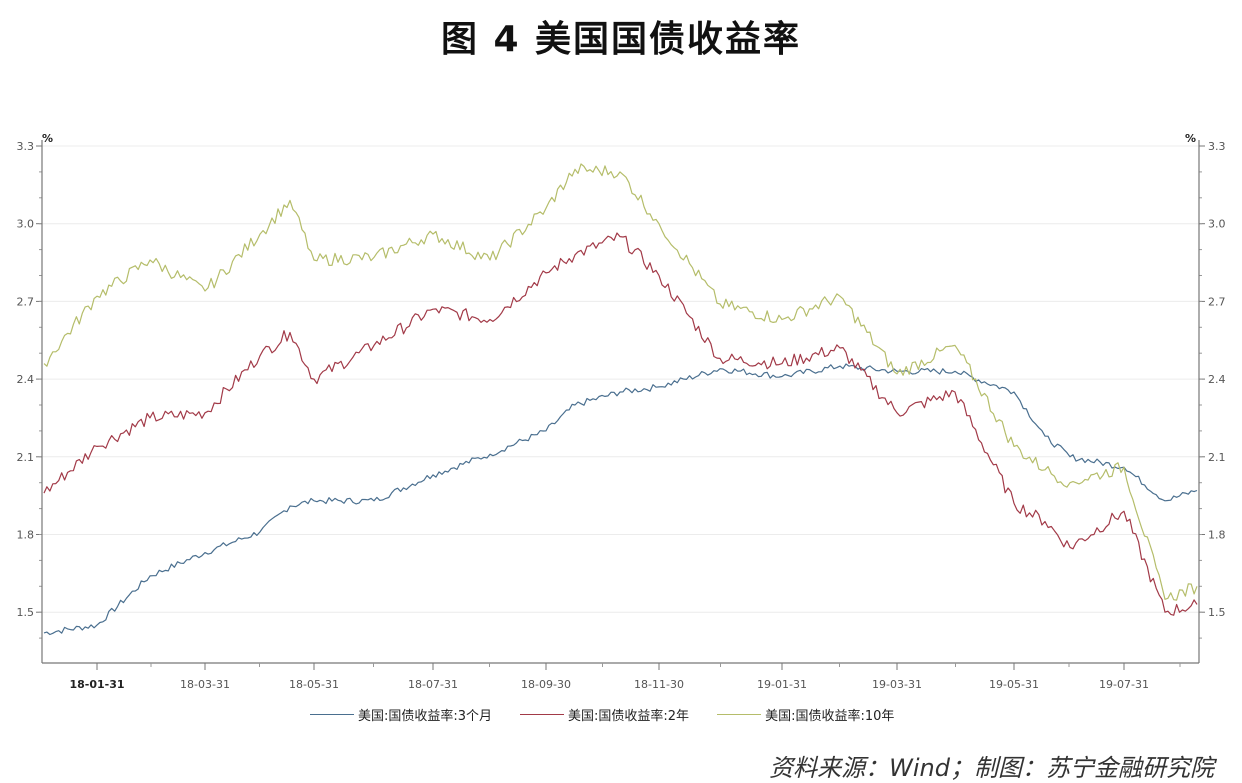  I want to click on legend-swatch-10y, so click(739, 714).